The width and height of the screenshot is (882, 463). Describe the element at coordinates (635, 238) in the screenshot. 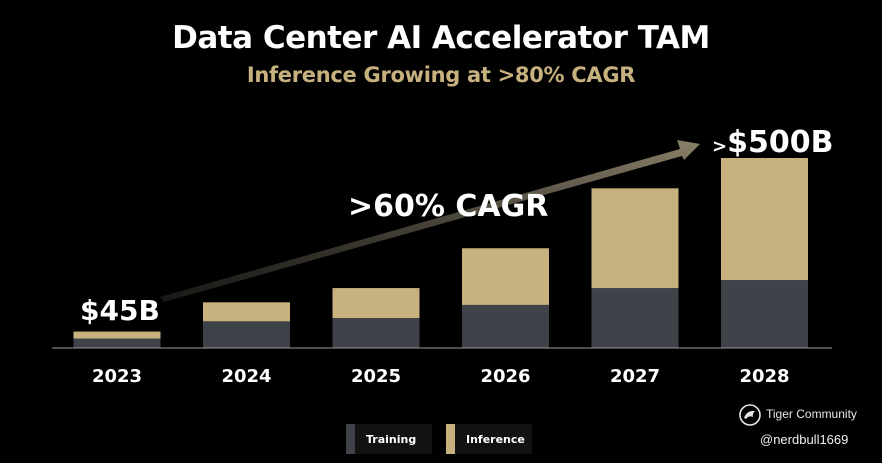

I see `bar-inference-2027` at that location.